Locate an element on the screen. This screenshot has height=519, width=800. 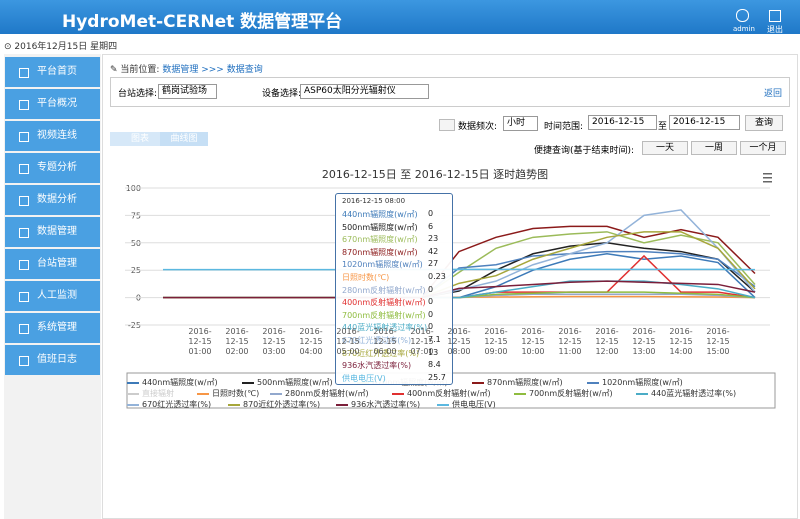
y-tick-label: 25 is located at coordinates (136, 270).